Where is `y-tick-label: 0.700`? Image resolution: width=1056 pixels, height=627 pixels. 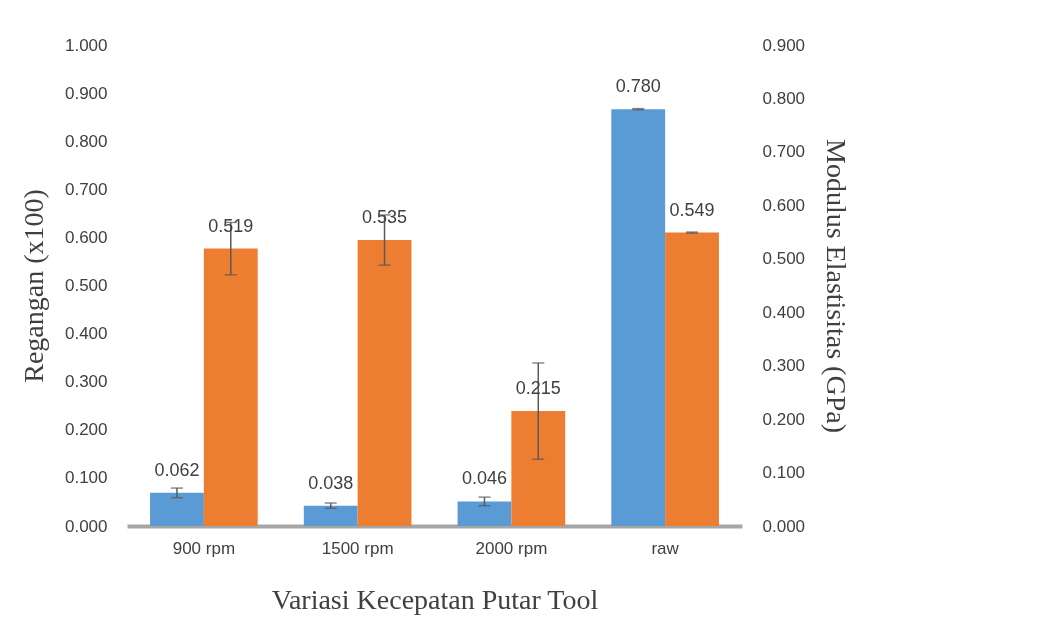 y-tick-label: 0.700 is located at coordinates (86, 189).